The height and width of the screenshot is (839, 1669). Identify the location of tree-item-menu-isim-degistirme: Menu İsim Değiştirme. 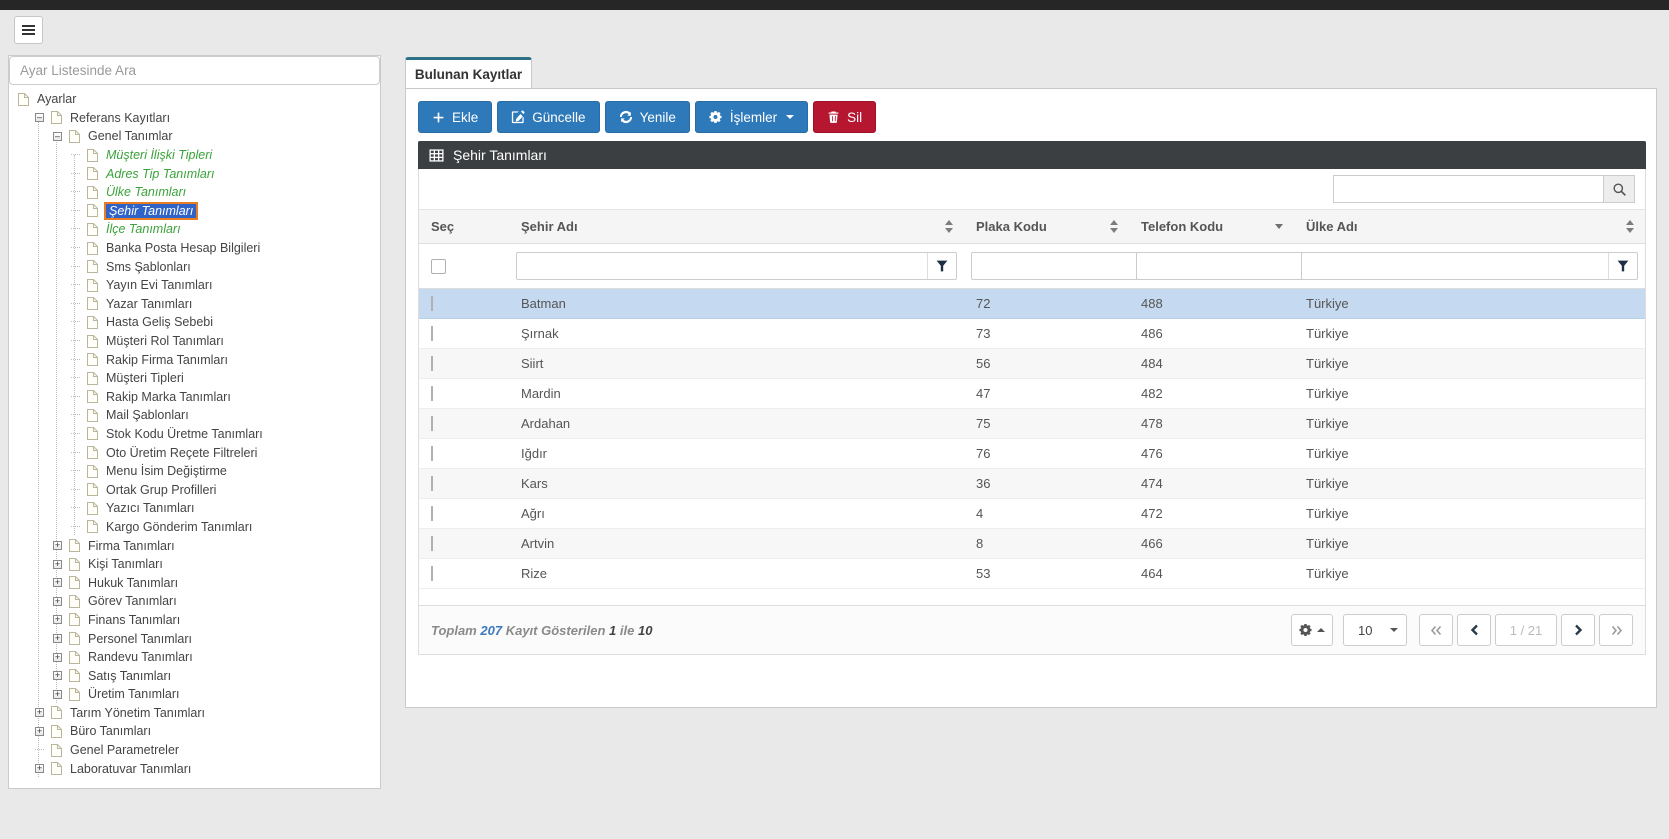
(194, 471).